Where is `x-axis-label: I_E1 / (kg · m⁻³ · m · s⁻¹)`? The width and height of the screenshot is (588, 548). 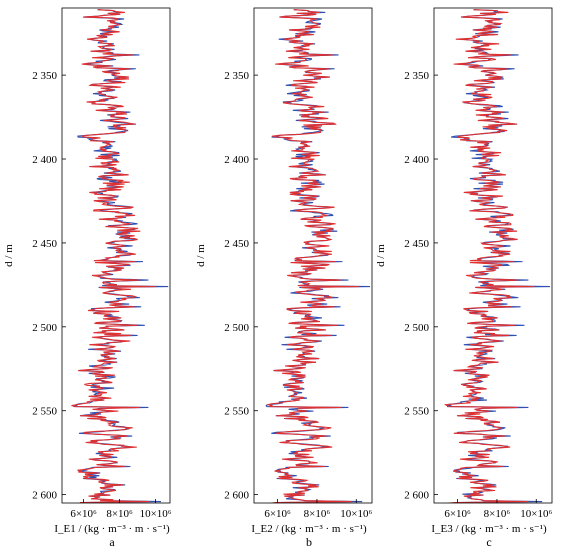
x-axis-label: I_E1 / (kg · m⁻³ · m · s⁻¹) is located at coordinates (112, 529).